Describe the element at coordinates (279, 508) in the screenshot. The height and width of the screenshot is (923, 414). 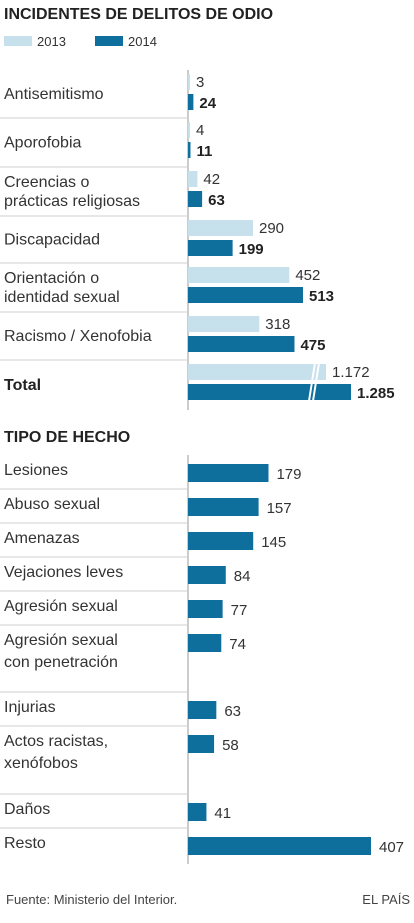
I see `data-label: 157` at that location.